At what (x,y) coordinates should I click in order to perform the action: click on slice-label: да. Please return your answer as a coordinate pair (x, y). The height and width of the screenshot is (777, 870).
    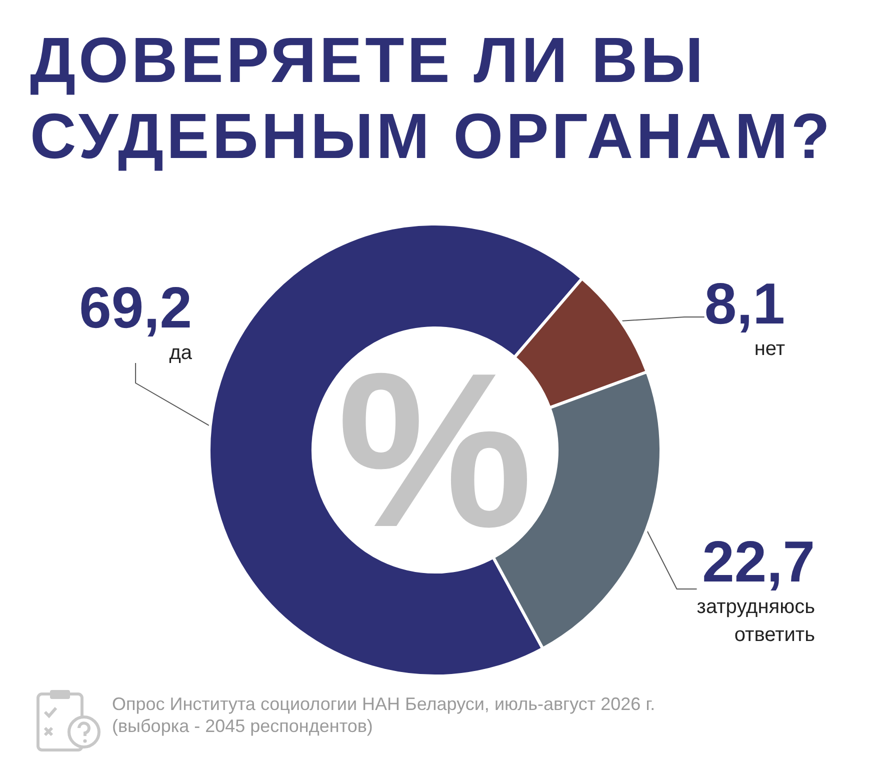
    Looking at the image, I should click on (181, 353).